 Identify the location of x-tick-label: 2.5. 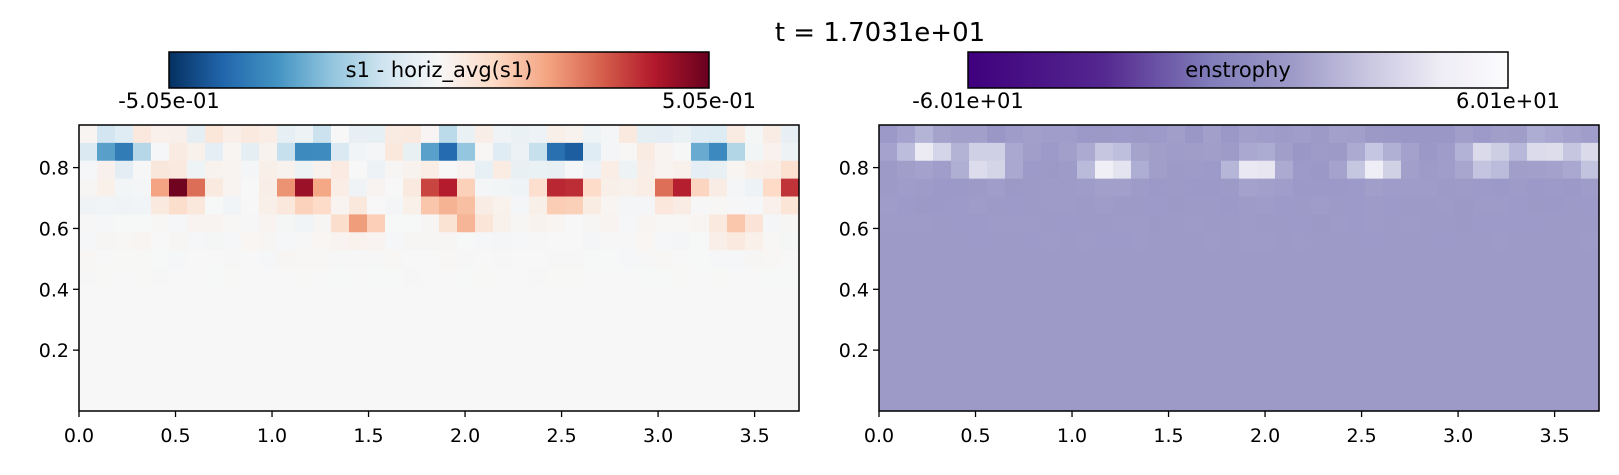
(1361, 436).